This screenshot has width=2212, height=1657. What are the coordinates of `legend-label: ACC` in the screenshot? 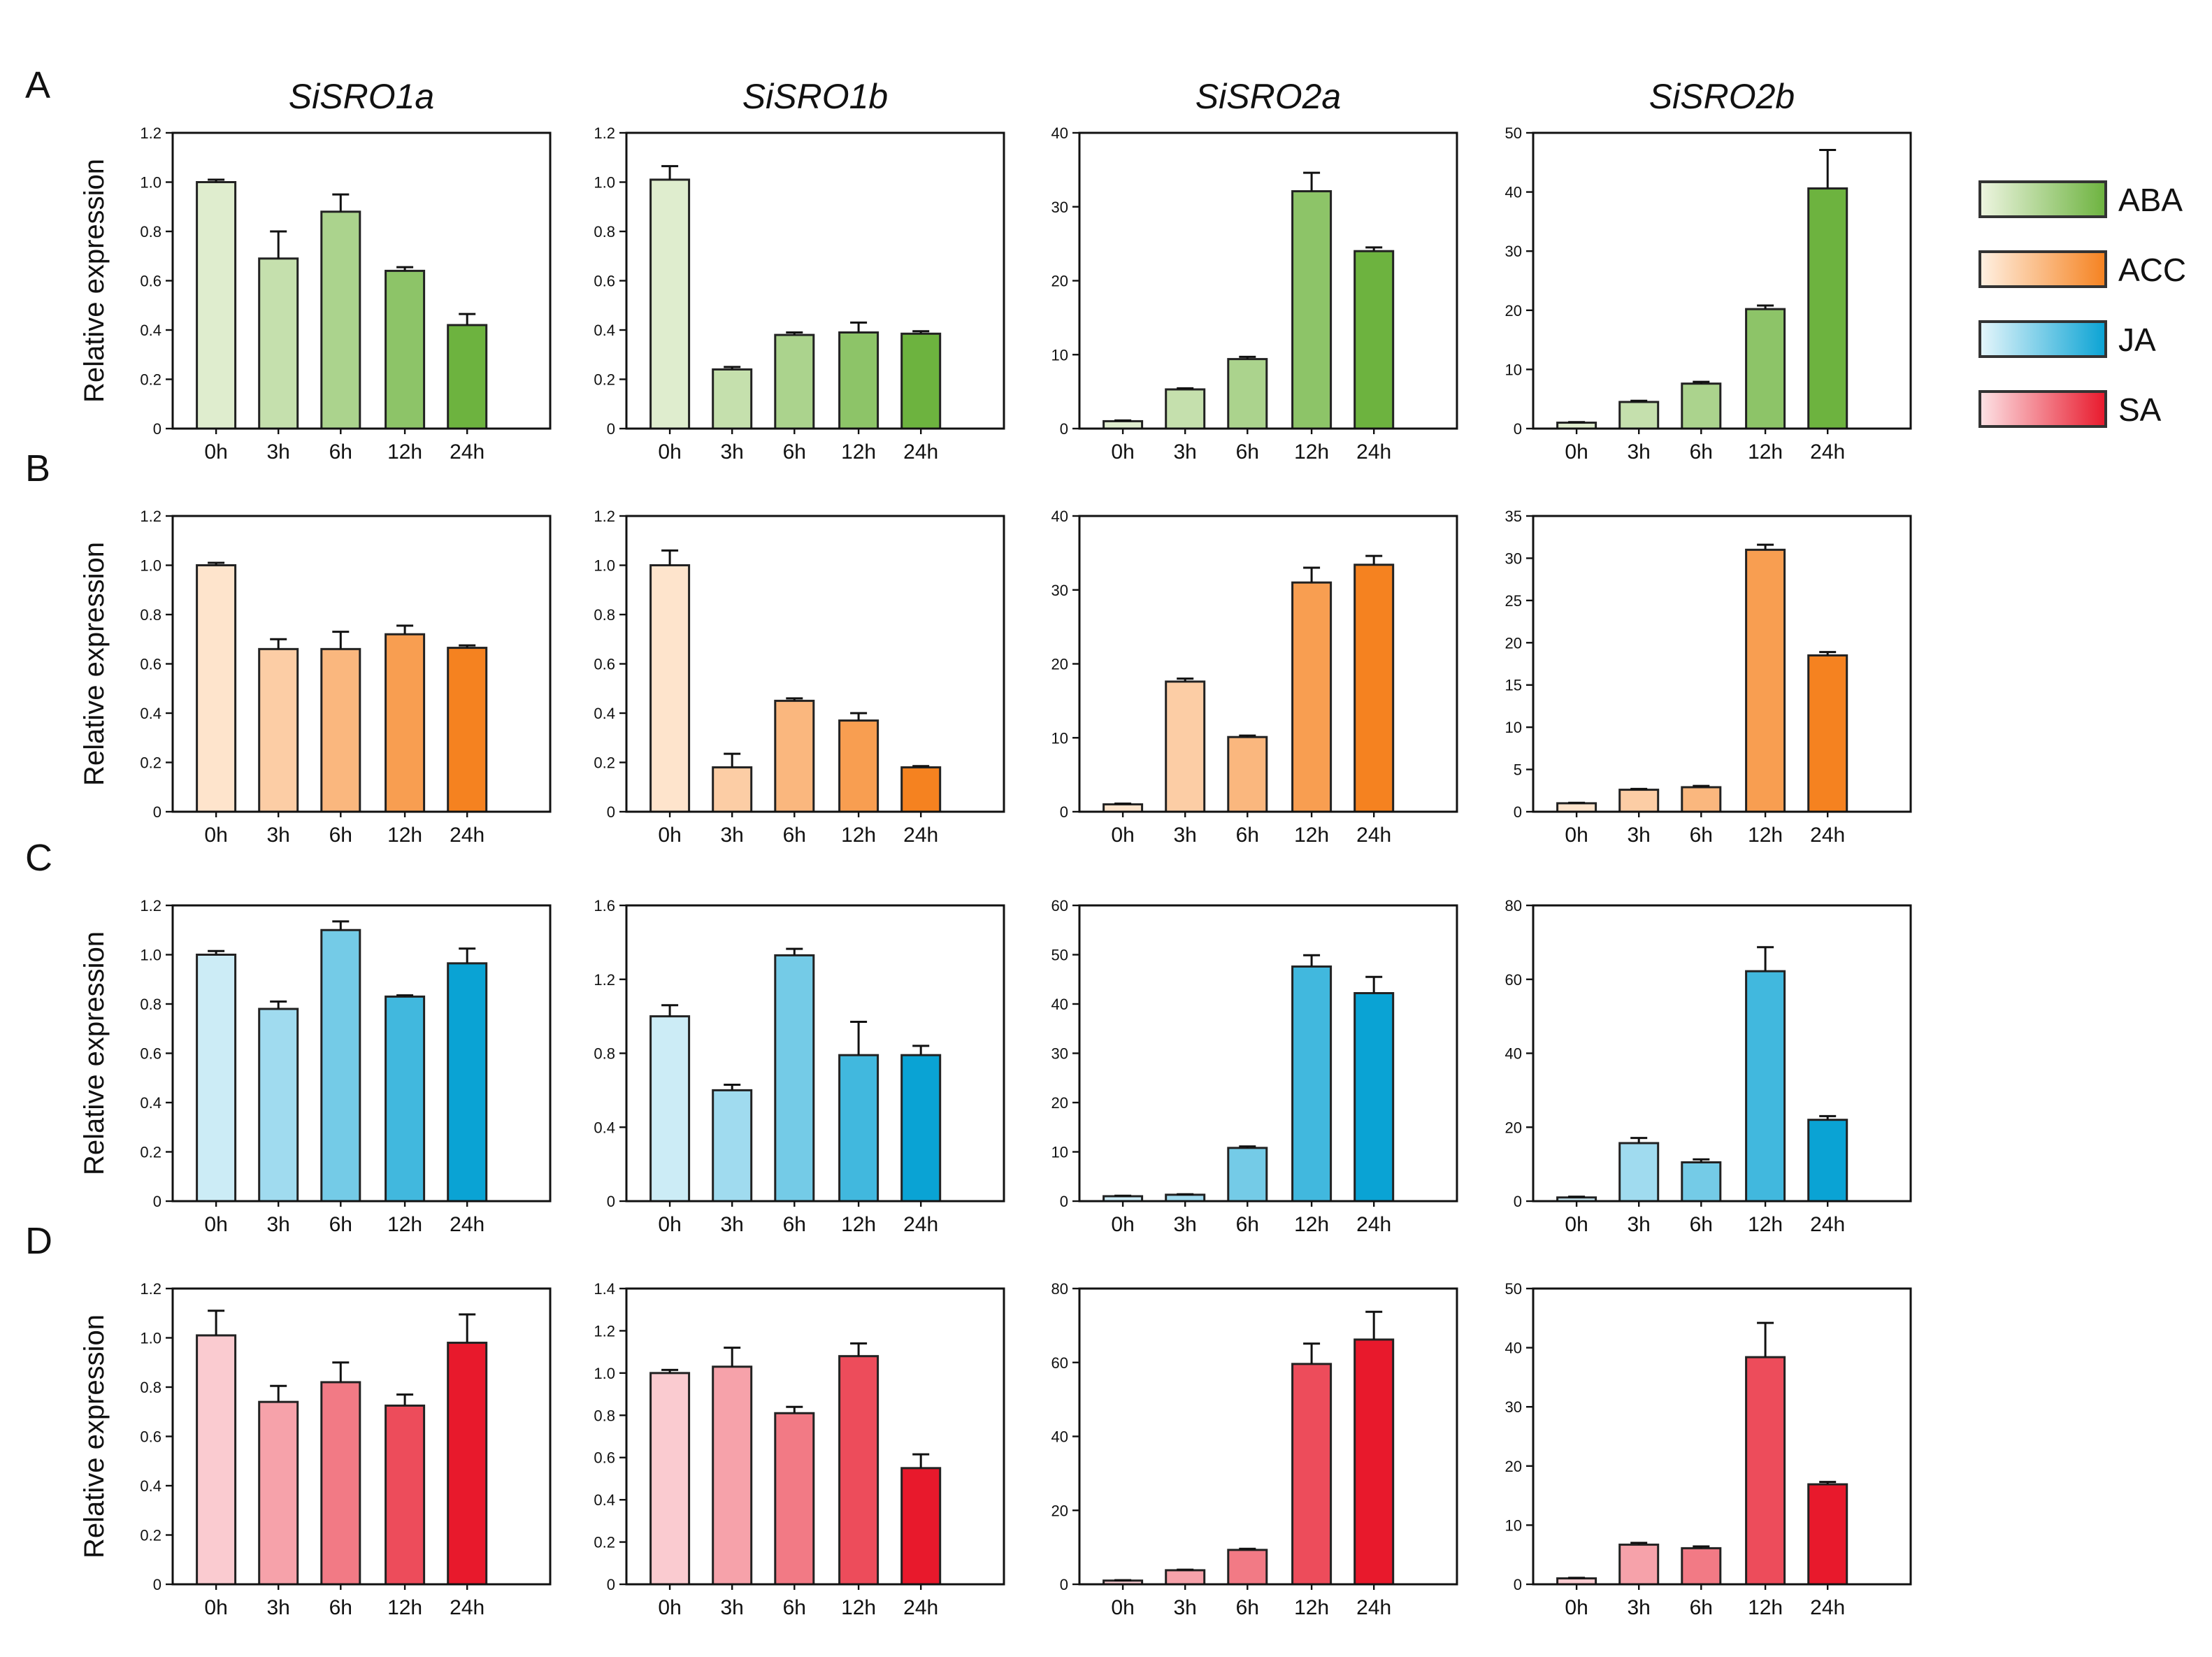 It's located at (2152, 270).